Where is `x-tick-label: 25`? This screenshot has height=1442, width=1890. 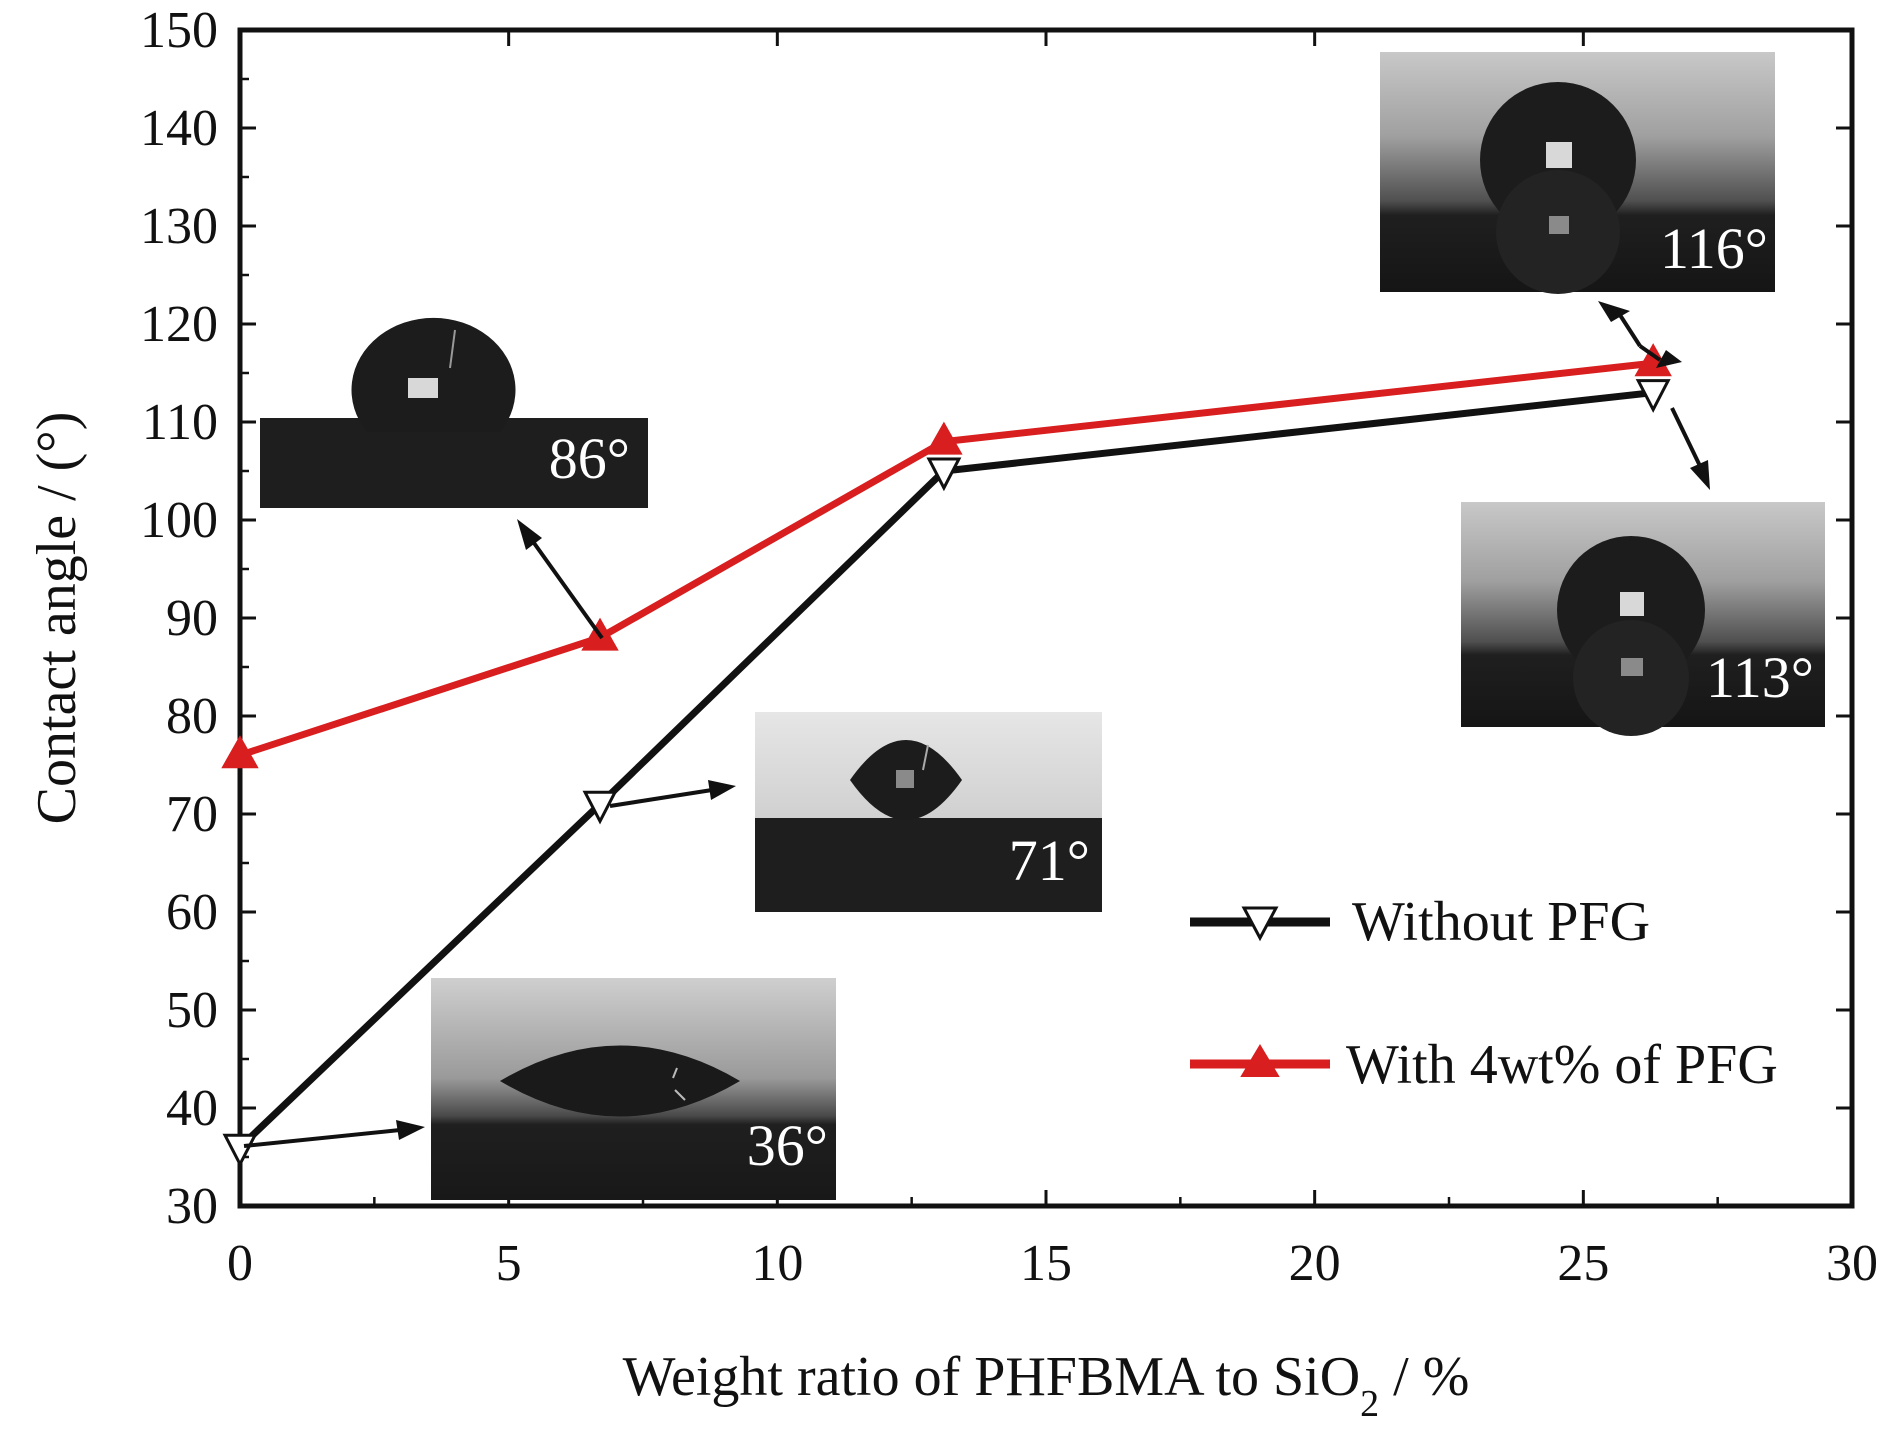 x-tick-label: 25 is located at coordinates (1583, 1263).